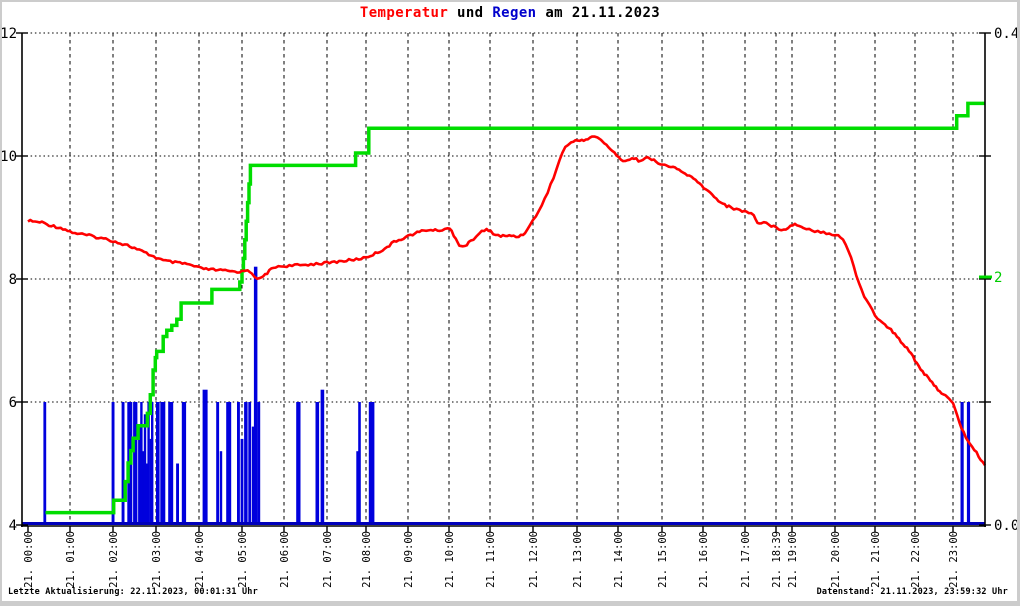 The image size is (1020, 606). Describe the element at coordinates (704, 559) in the screenshot. I see `x-axis-tick-label: 21. 16:00` at that location.